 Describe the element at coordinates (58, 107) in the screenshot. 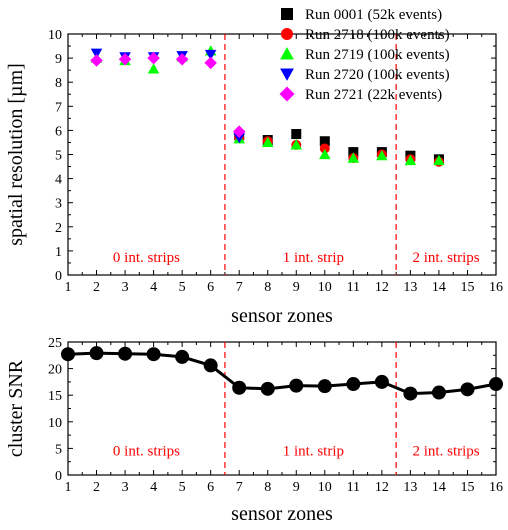

I see `y-tick-label: 7` at that location.